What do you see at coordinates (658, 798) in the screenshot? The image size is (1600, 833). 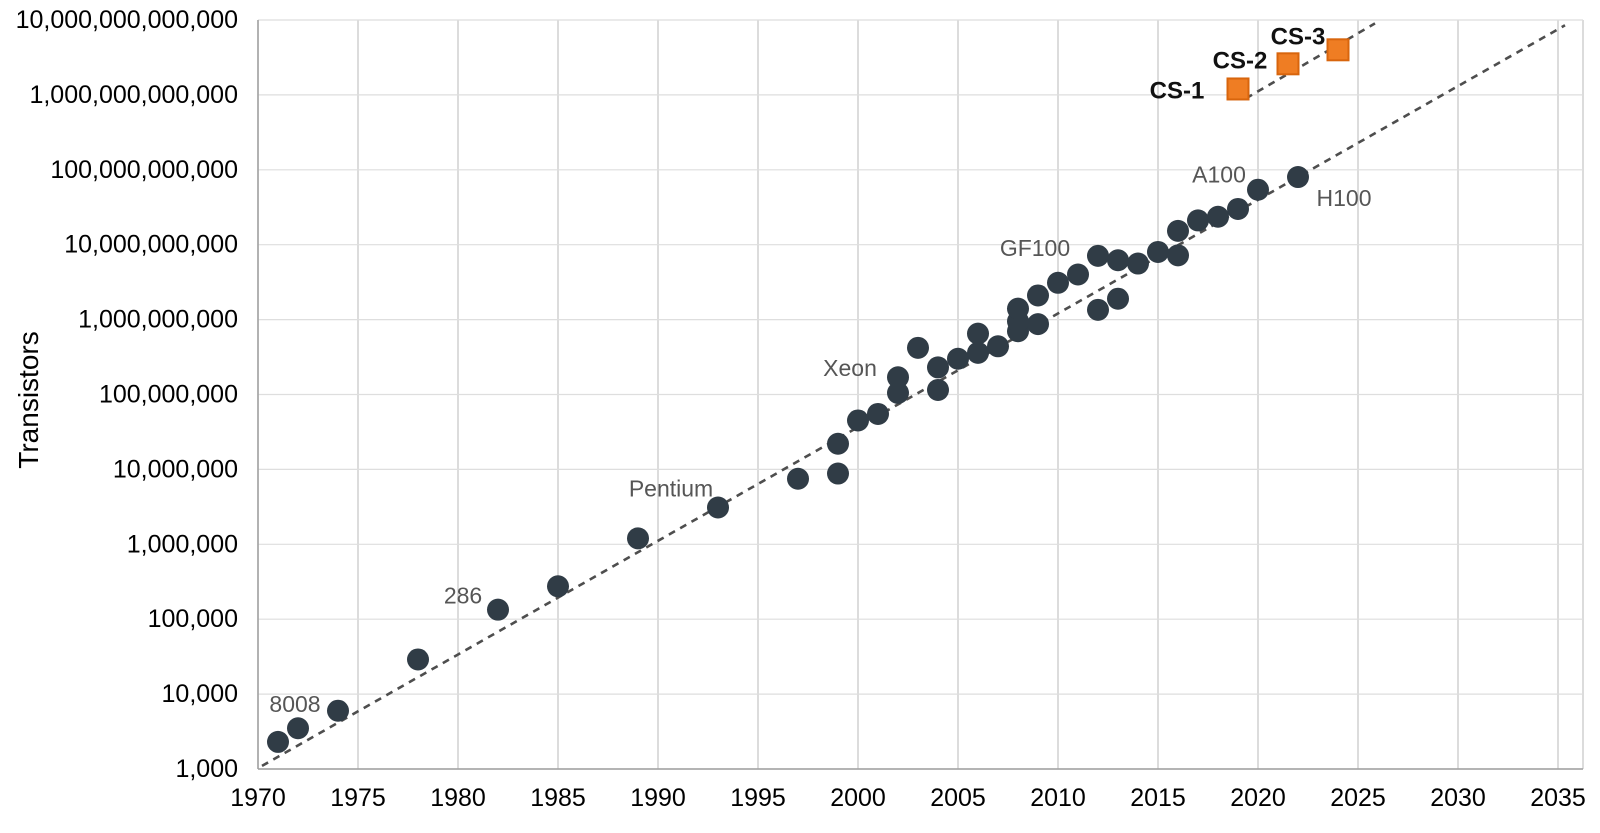 I see `x-tick-label: 1990` at bounding box center [658, 798].